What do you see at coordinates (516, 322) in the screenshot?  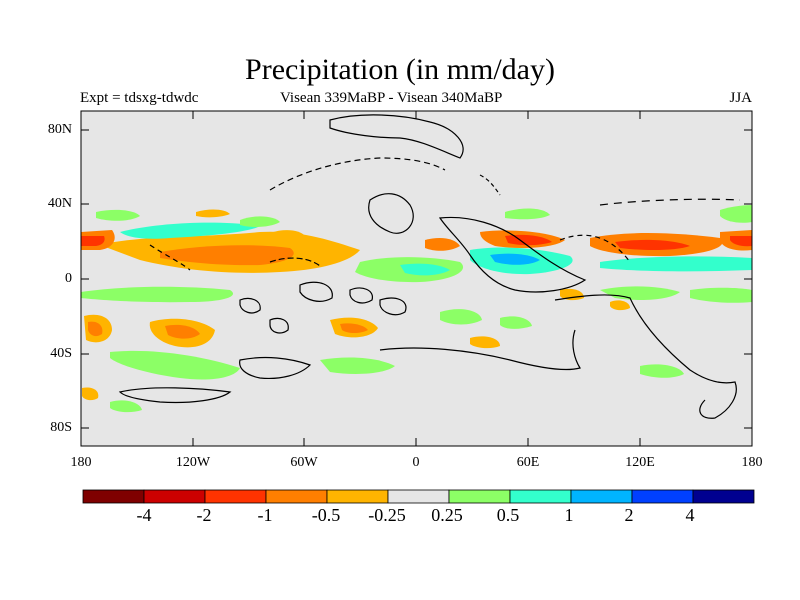 I see `anomaly-wet-south-east2` at bounding box center [516, 322].